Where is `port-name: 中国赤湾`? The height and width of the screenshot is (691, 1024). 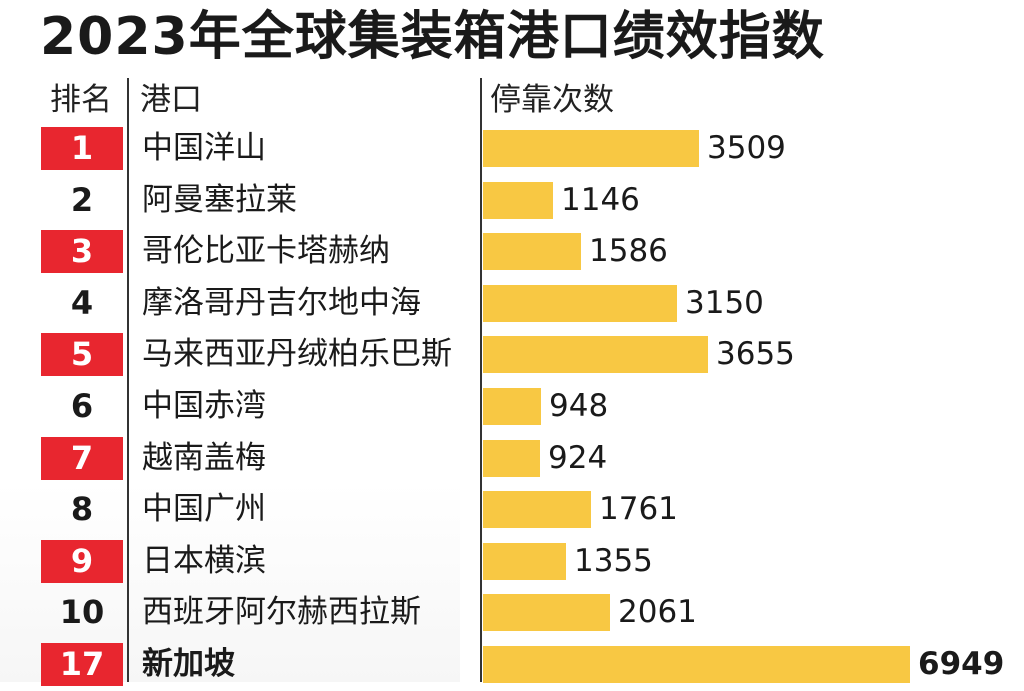 port-name: 中国赤湾 is located at coordinates (204, 405).